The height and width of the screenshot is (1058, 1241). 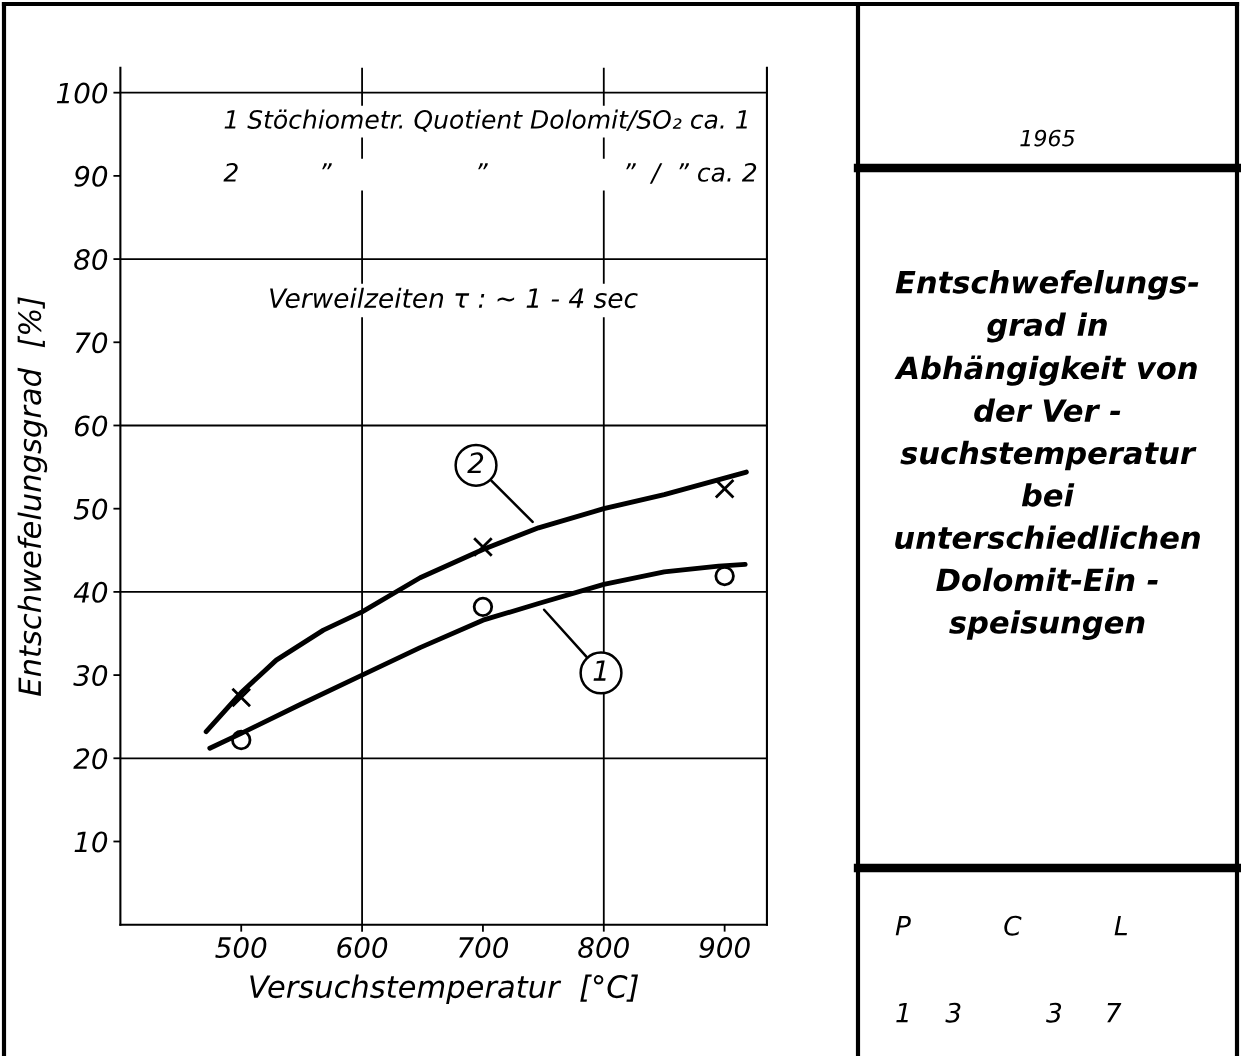 I want to click on y-axis-title: Entschwefelungsgrad [%], so click(x=32, y=496).